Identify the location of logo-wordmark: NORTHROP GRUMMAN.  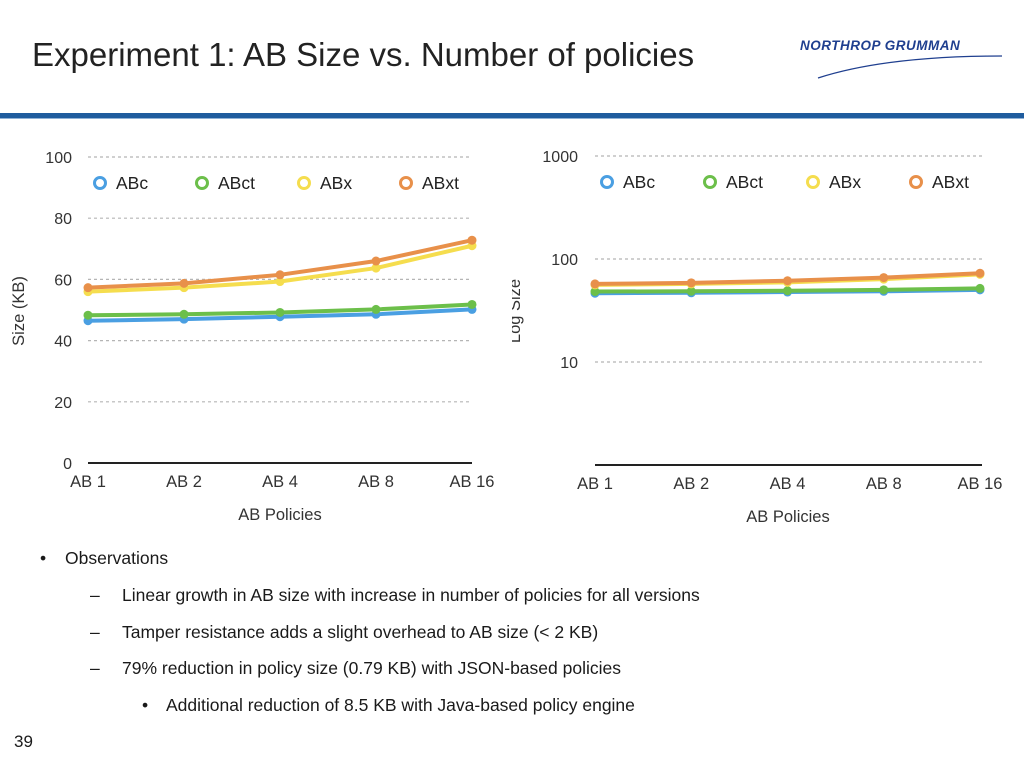
(880, 45).